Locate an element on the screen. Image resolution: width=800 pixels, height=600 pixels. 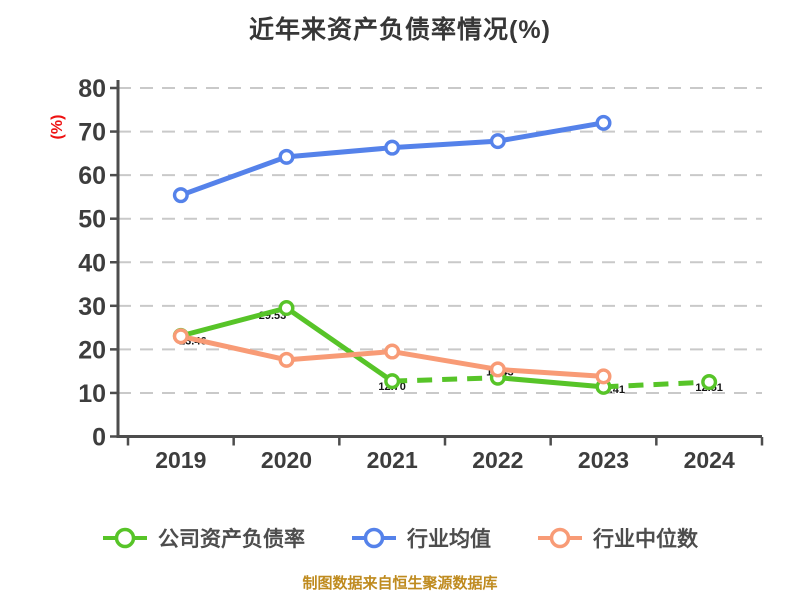
y-axis-tick-label: 80 is located at coordinates (92, 89).